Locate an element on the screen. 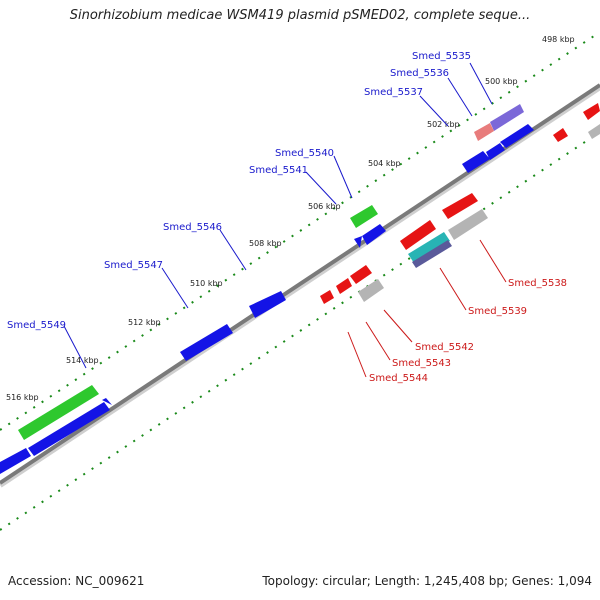  gene-label-smed-5544: Smed_5544 is located at coordinates (398, 378).